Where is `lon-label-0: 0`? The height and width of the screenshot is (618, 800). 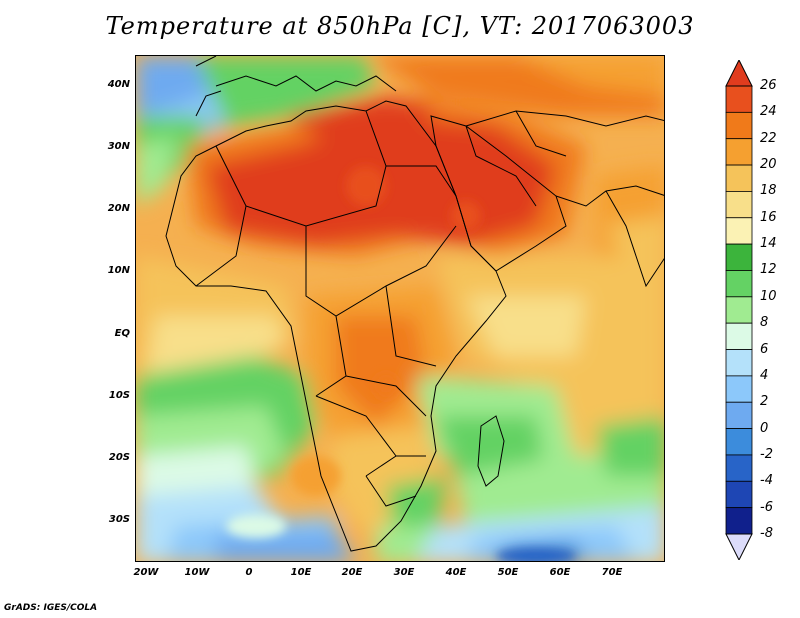
lon-label-0: 0 is located at coordinates (249, 572).